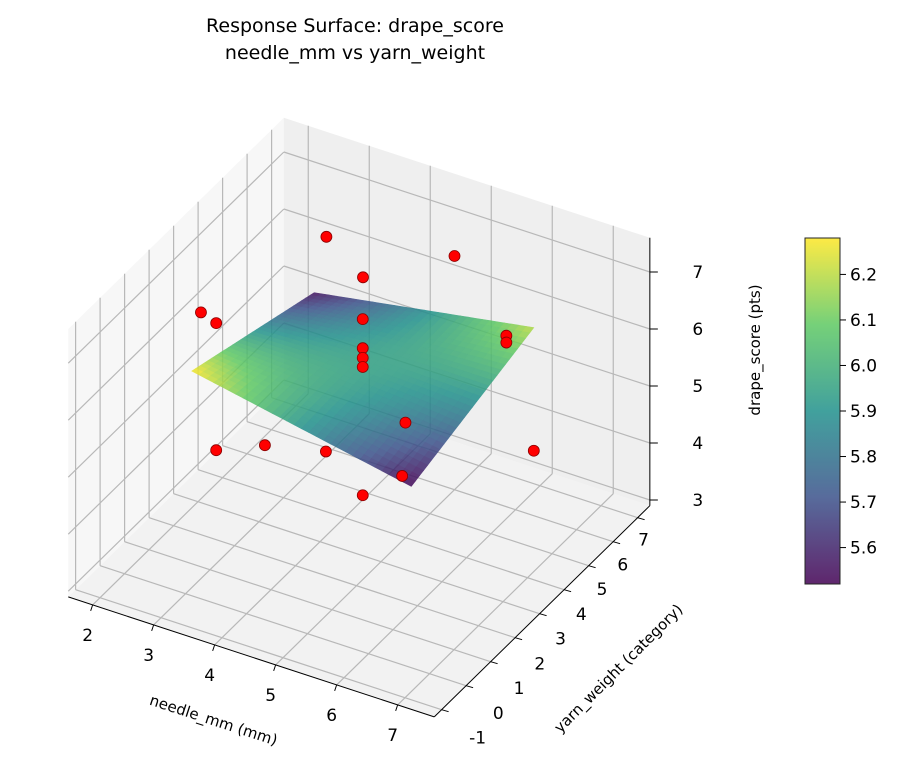 The width and height of the screenshot is (902, 770). What do you see at coordinates (618, 668) in the screenshot?
I see `y-axis-label: yarn_weight (category)` at bounding box center [618, 668].